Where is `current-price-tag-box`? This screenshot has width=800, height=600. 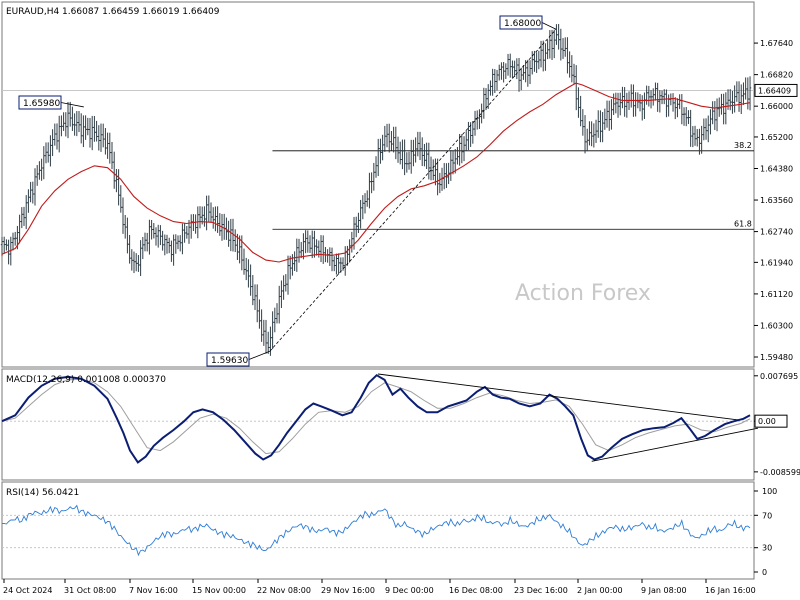 current-price-tag-box is located at coordinates (776, 90).